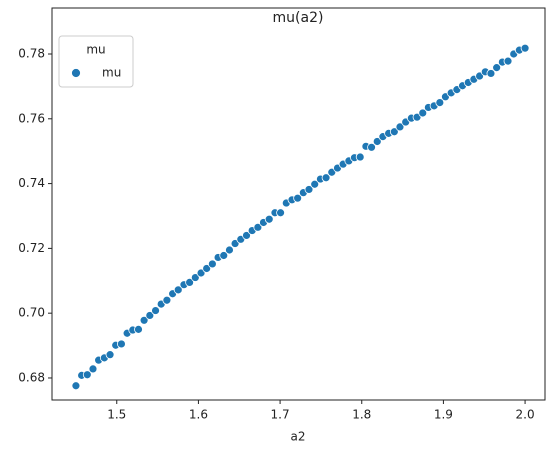  I want to click on x-tick-label: 2.0, so click(525, 415).